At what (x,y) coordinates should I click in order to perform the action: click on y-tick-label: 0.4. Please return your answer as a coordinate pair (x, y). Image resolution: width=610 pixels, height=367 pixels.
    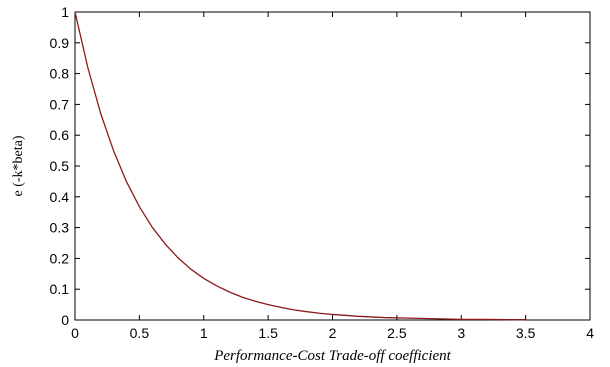
    Looking at the image, I should click on (60, 197).